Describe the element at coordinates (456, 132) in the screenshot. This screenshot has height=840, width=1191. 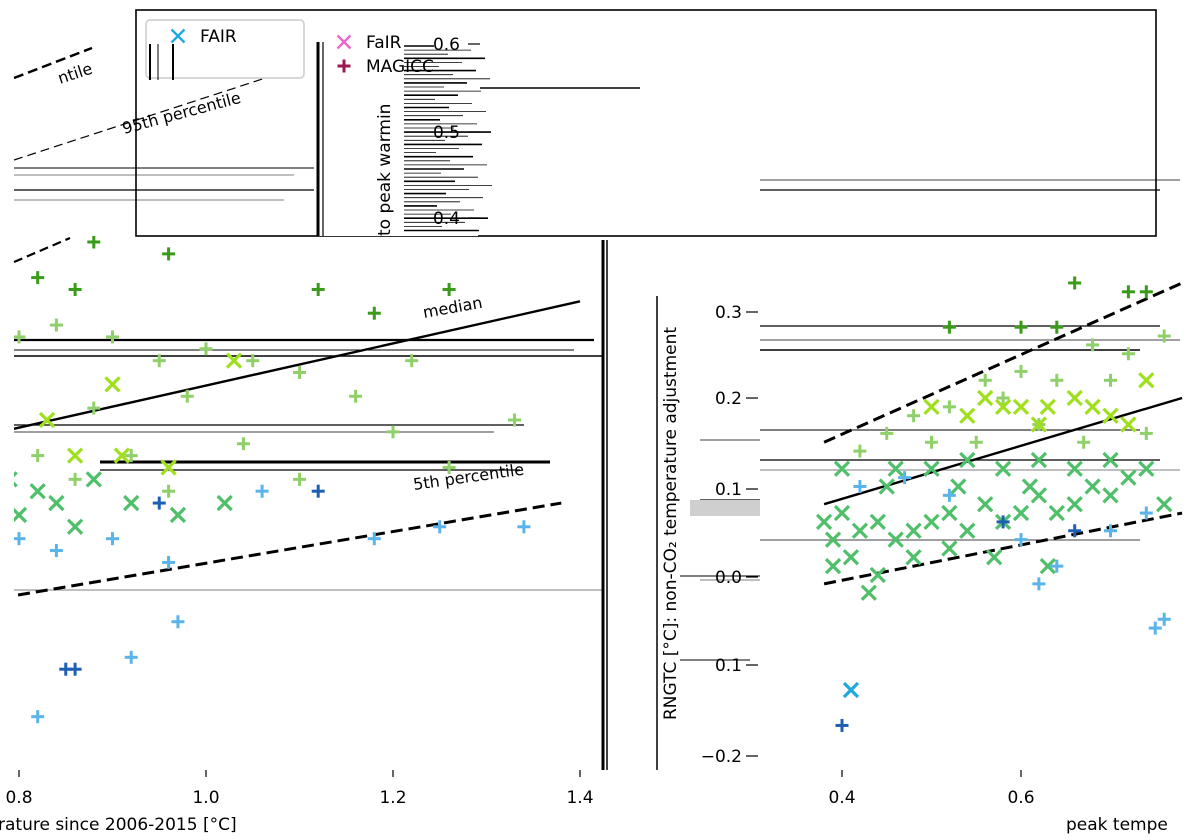
I see `inset-y-ticks: 0.4 0.5 0.6` at that location.